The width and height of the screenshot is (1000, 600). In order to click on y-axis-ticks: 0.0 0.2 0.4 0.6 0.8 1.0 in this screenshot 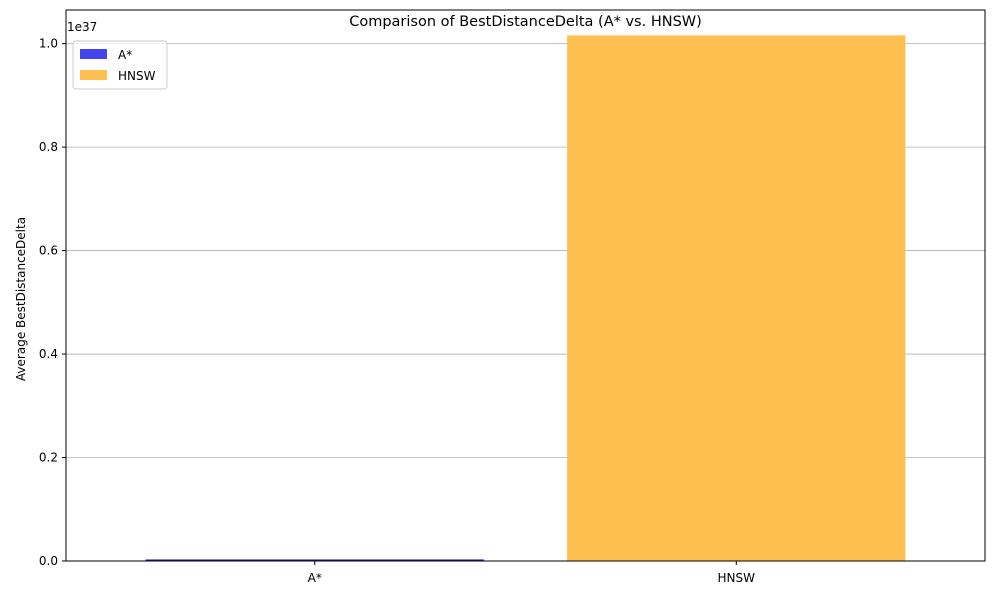, I will do `click(52, 302)`.